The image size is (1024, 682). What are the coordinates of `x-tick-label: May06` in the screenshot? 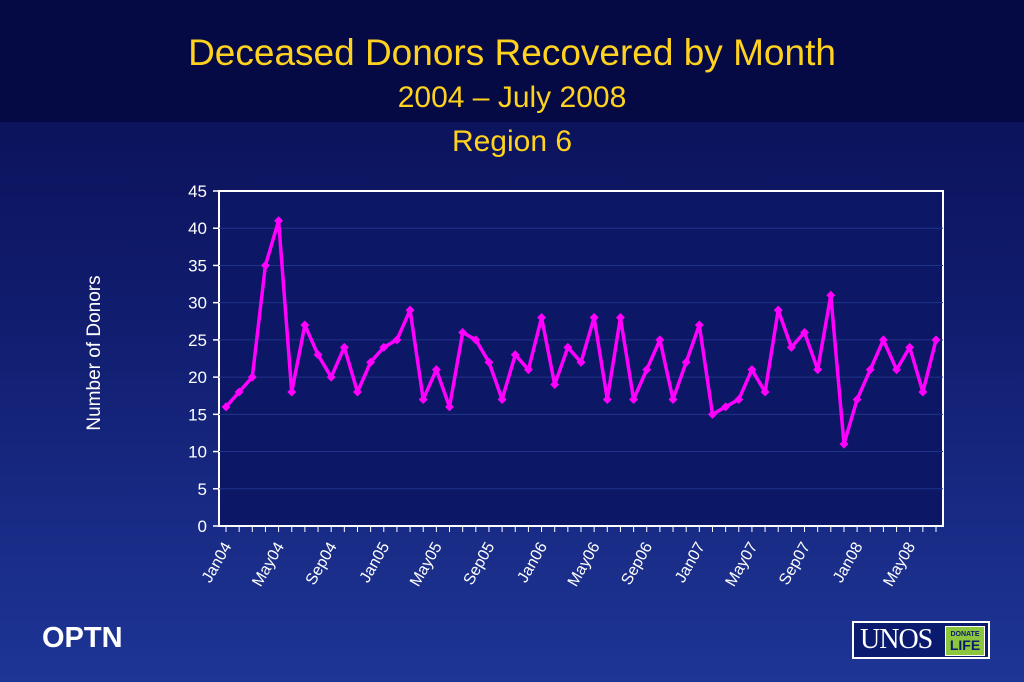 It's located at (584, 564).